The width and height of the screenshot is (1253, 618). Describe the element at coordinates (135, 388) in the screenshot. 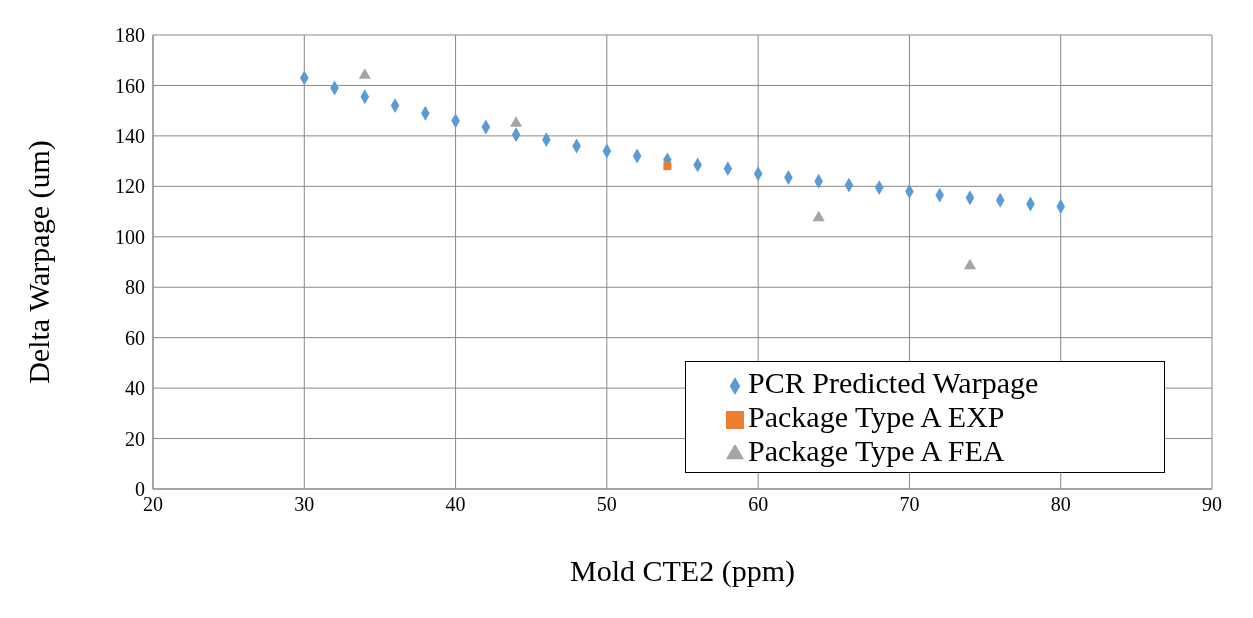

I see `y-tick-label: 40` at that location.